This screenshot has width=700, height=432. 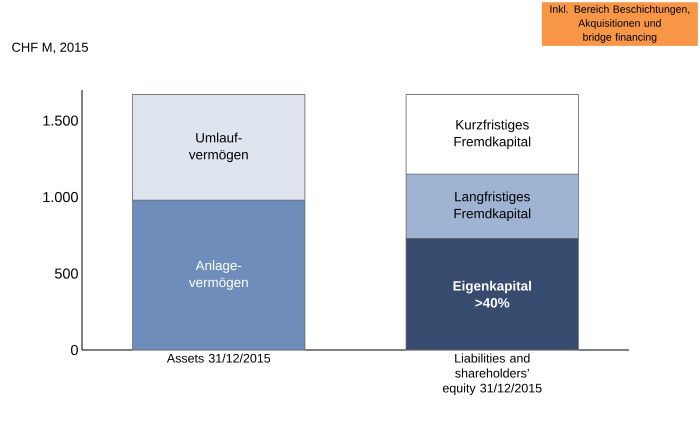 What do you see at coordinates (218, 358) in the screenshot?
I see `x-tick-label: Assets 31/12/2015` at bounding box center [218, 358].